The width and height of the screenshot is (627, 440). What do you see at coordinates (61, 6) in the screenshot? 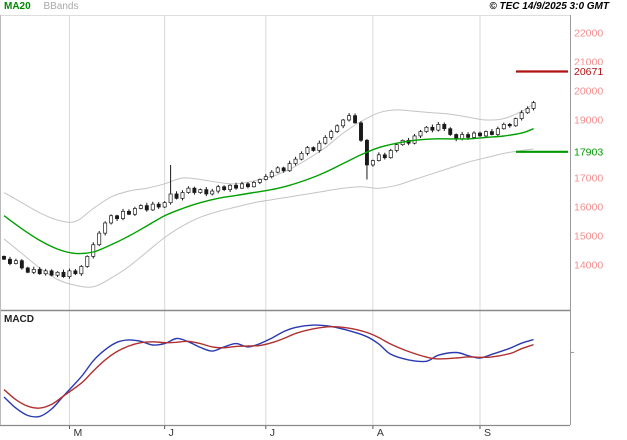
I see `legend-bbands: BBands` at bounding box center [61, 6].